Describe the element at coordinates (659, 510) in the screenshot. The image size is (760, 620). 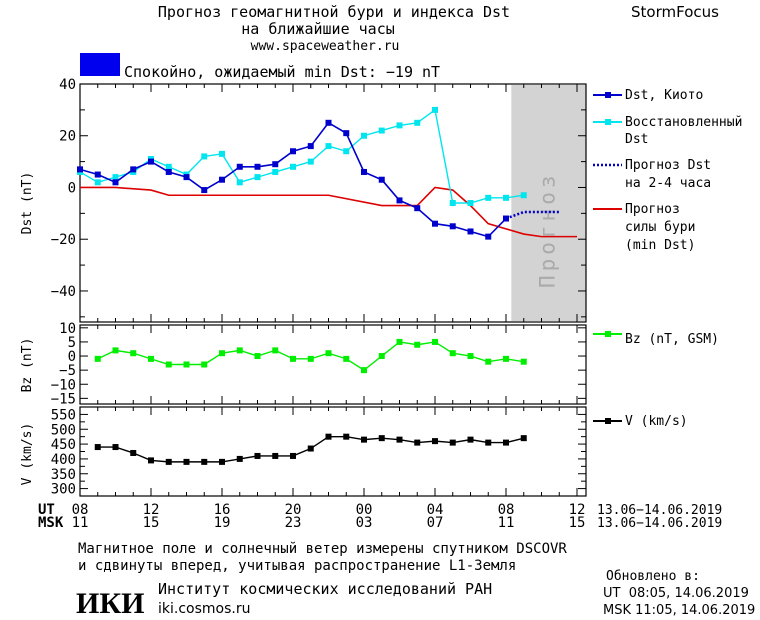
I see `ut-date-range: 13.06−14.06.2019` at that location.